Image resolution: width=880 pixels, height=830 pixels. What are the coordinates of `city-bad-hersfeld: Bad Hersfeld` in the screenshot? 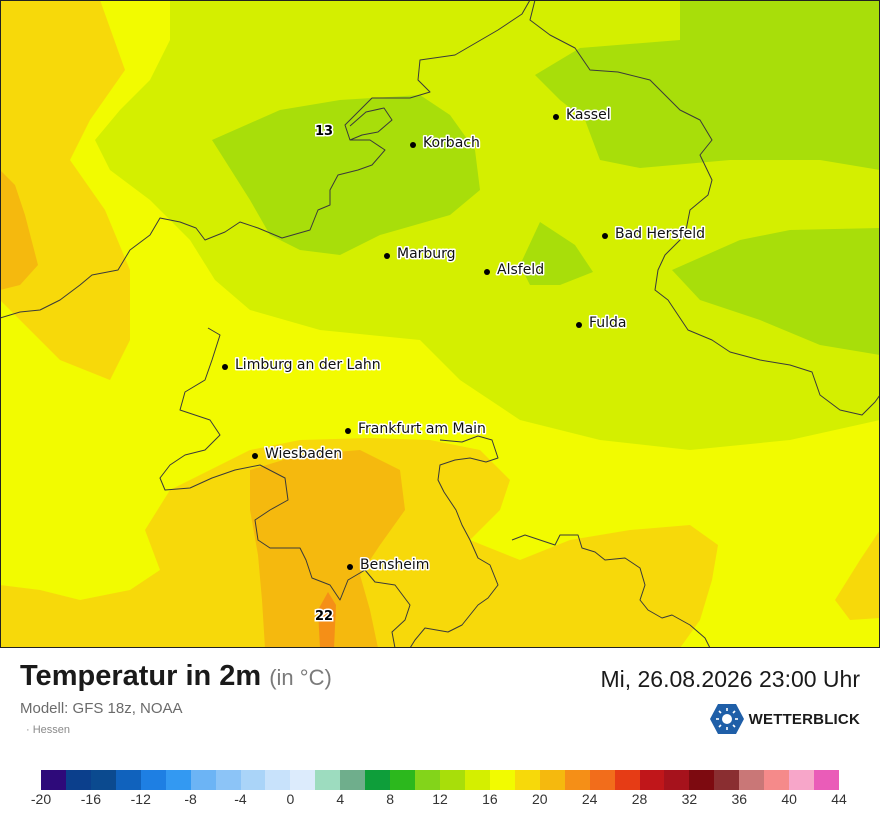 It's located at (654, 234).